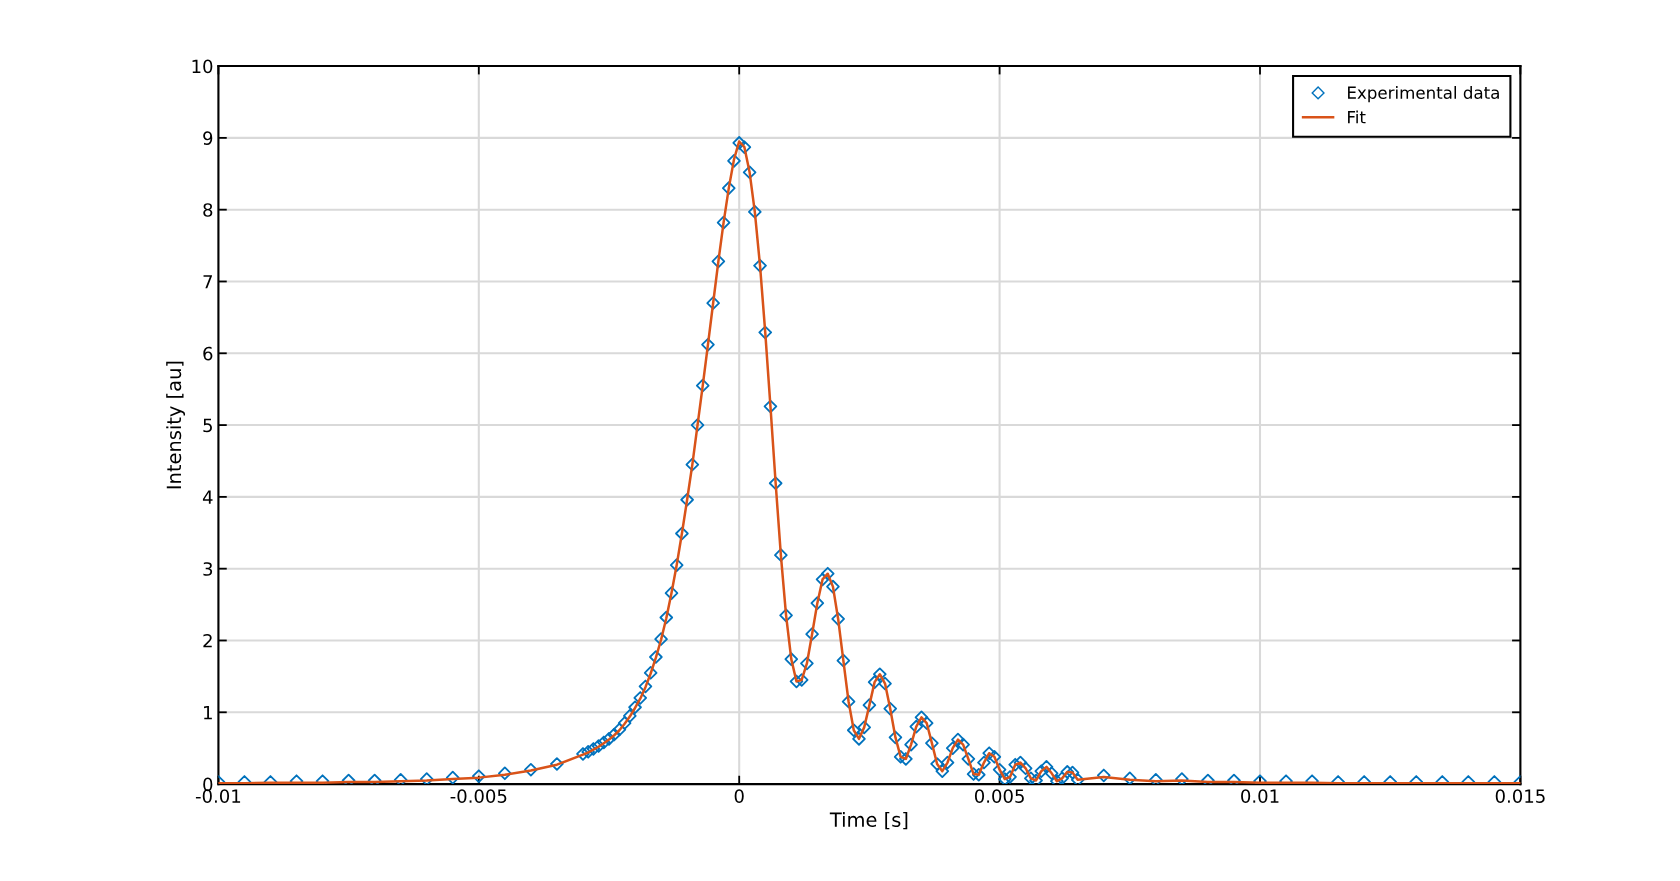 Image resolution: width=1680 pixels, height=881 pixels. What do you see at coordinates (999, 796) in the screenshot?
I see `x-tick-label: 0.005` at bounding box center [999, 796].